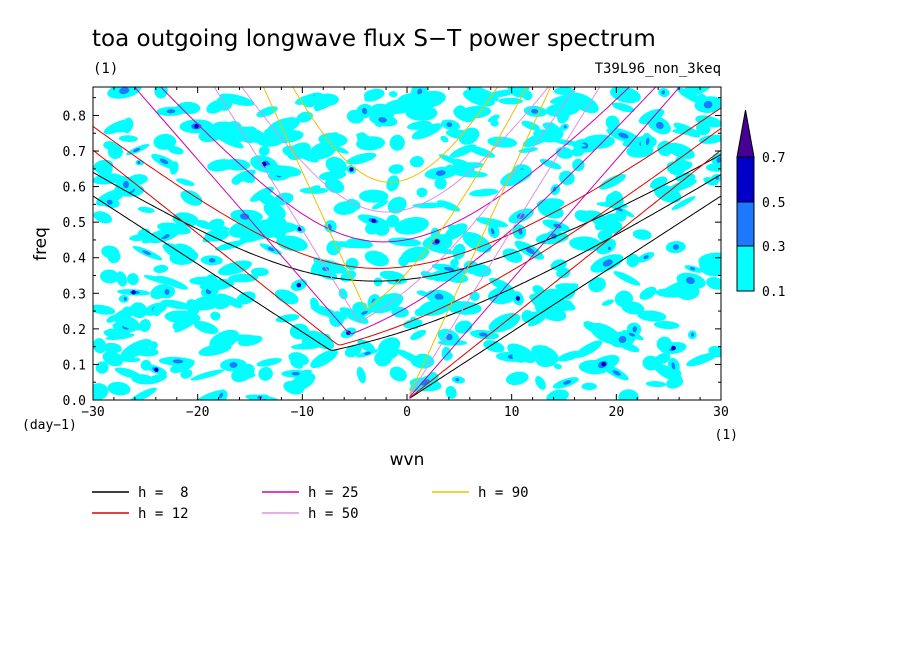 The height and width of the screenshot is (654, 904). Describe the element at coordinates (74, 223) in the screenshot. I see `y-tick-label: 0.5` at that location.